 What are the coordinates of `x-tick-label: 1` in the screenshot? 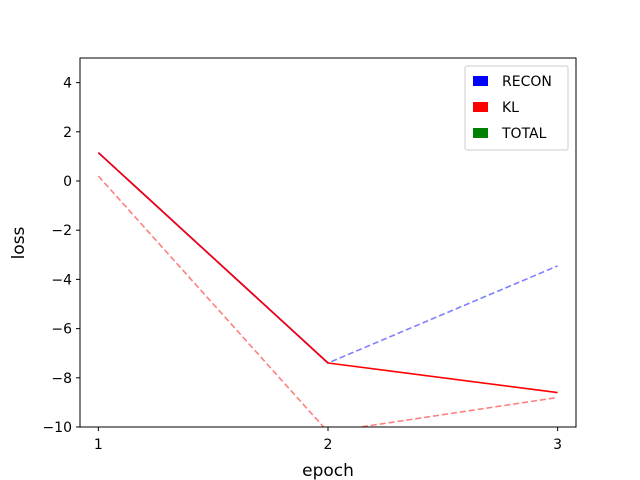 It's located at (98, 445).